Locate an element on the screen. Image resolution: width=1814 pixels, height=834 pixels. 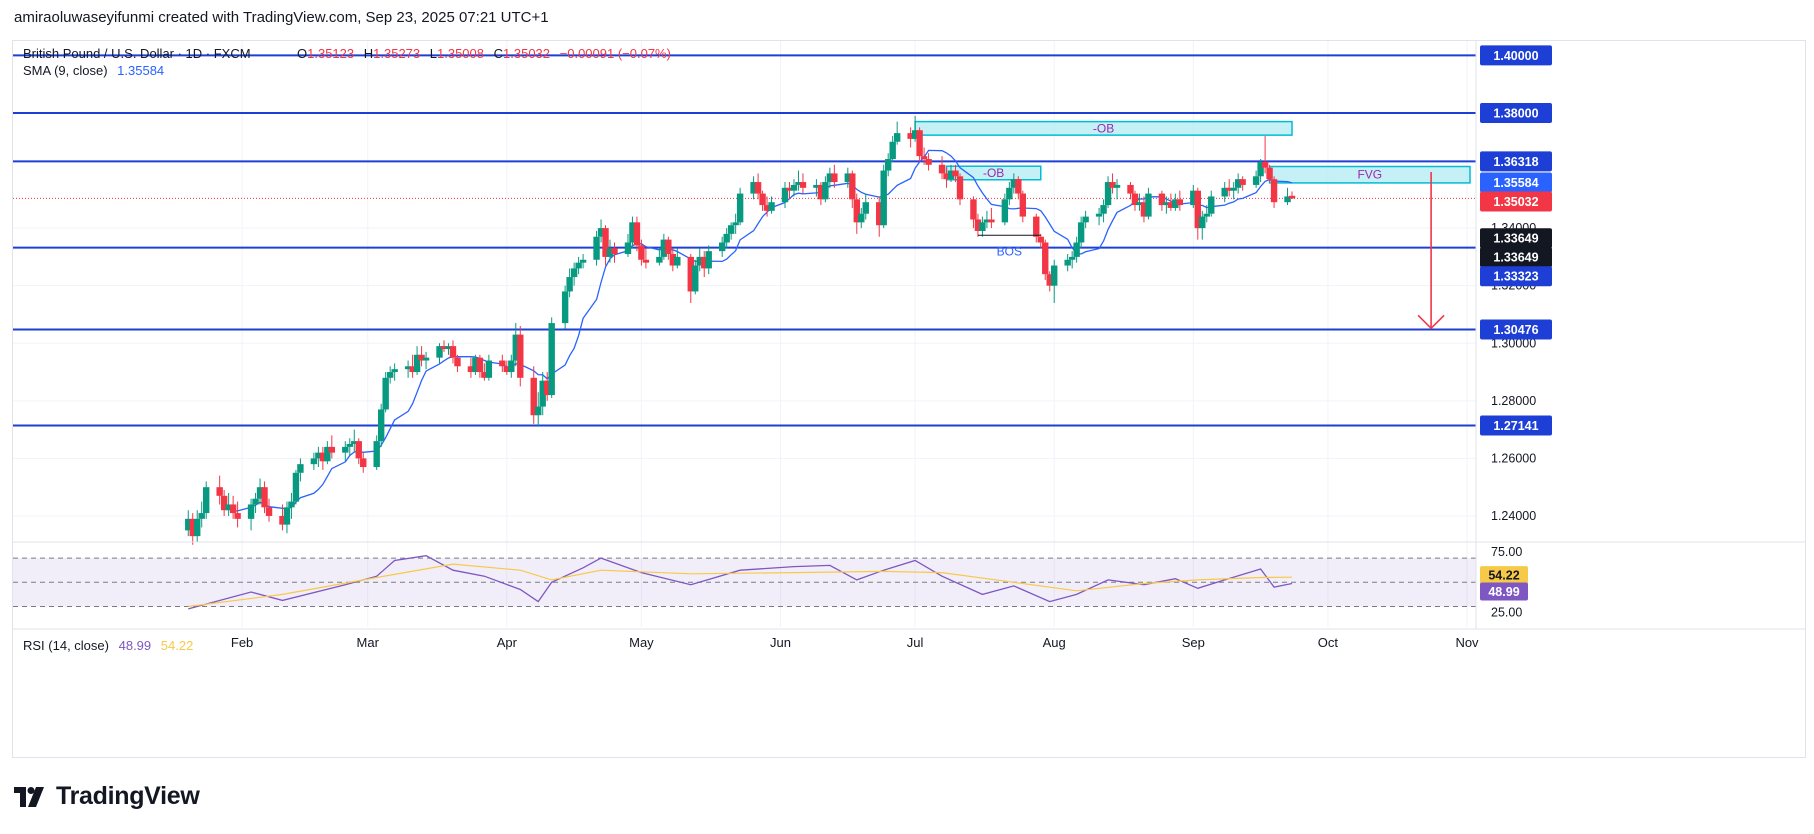
month-tick-label: Jul is located at coordinates (915, 642).